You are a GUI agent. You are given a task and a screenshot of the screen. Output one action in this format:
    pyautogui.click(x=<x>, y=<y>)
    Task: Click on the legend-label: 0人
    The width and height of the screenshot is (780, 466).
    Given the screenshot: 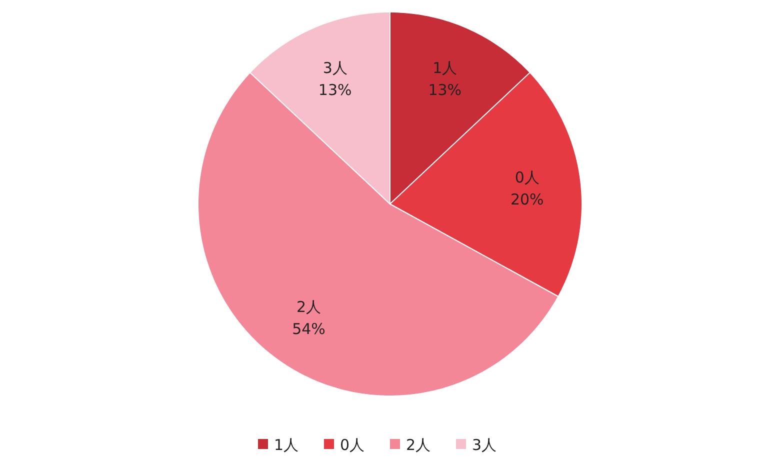 What is the action you would take?
    pyautogui.click(x=352, y=445)
    